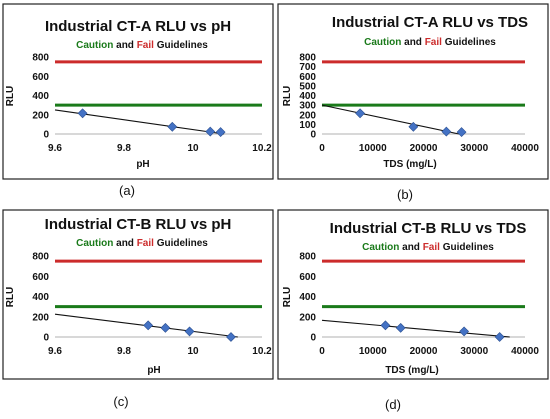 Image resolution: width=550 pixels, height=419 pixels. I want to click on panel-label: (b), so click(405, 194).